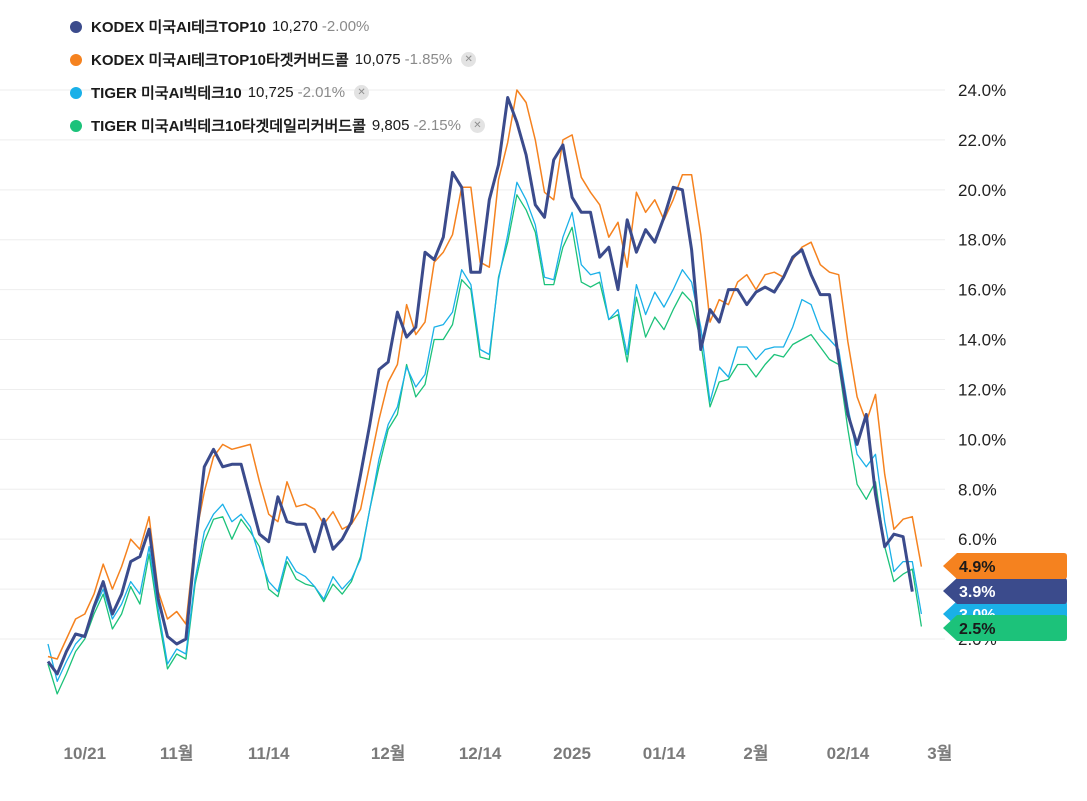  What do you see at coordinates (428, 59) in the screenshot?
I see `legend-series-change: -1.85%` at bounding box center [428, 59].